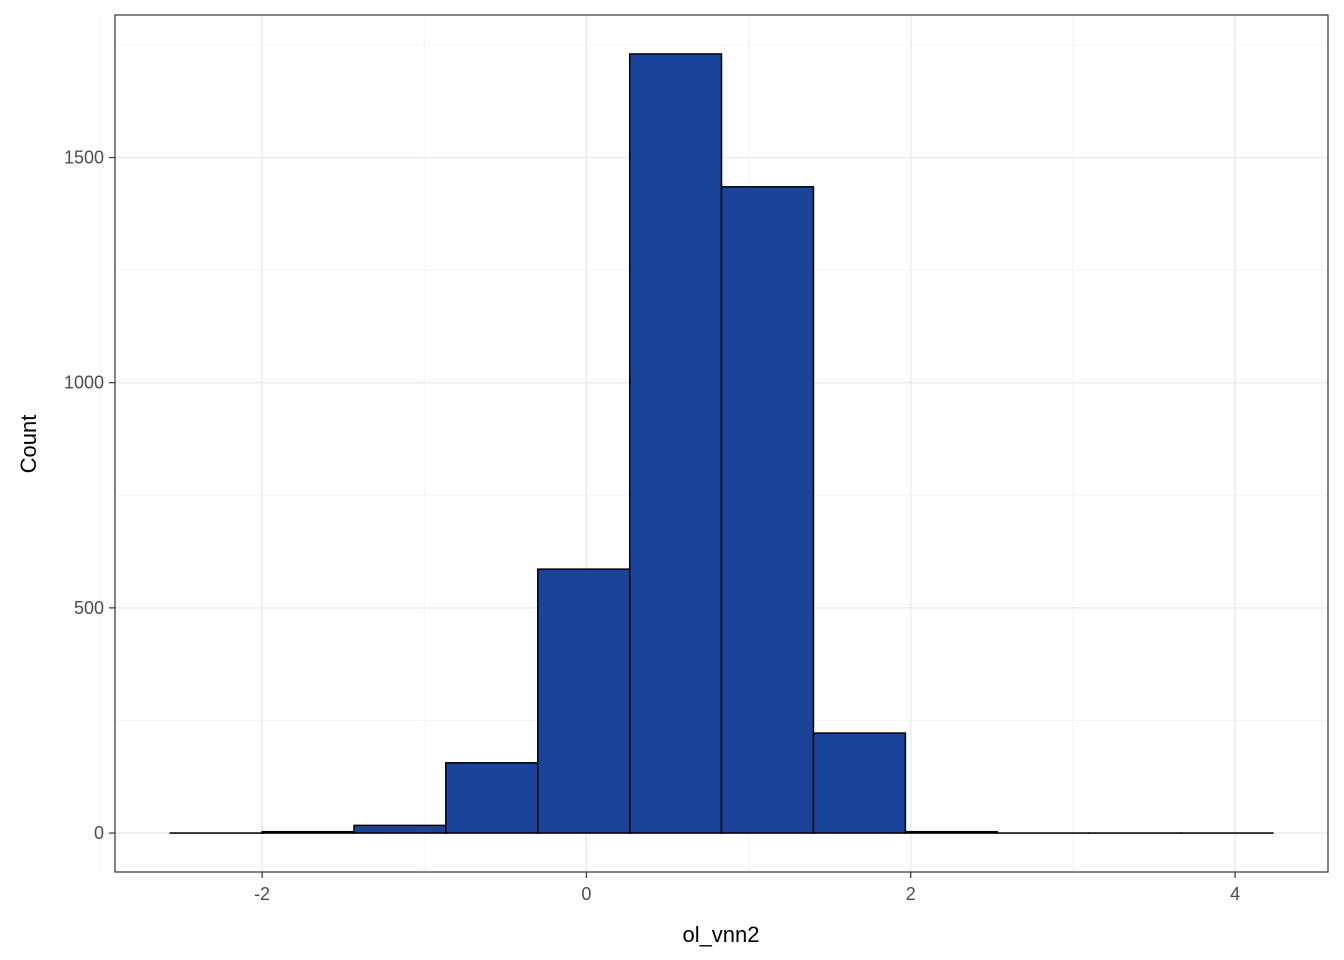  I want to click on y-tick-label: 500, so click(89, 608).